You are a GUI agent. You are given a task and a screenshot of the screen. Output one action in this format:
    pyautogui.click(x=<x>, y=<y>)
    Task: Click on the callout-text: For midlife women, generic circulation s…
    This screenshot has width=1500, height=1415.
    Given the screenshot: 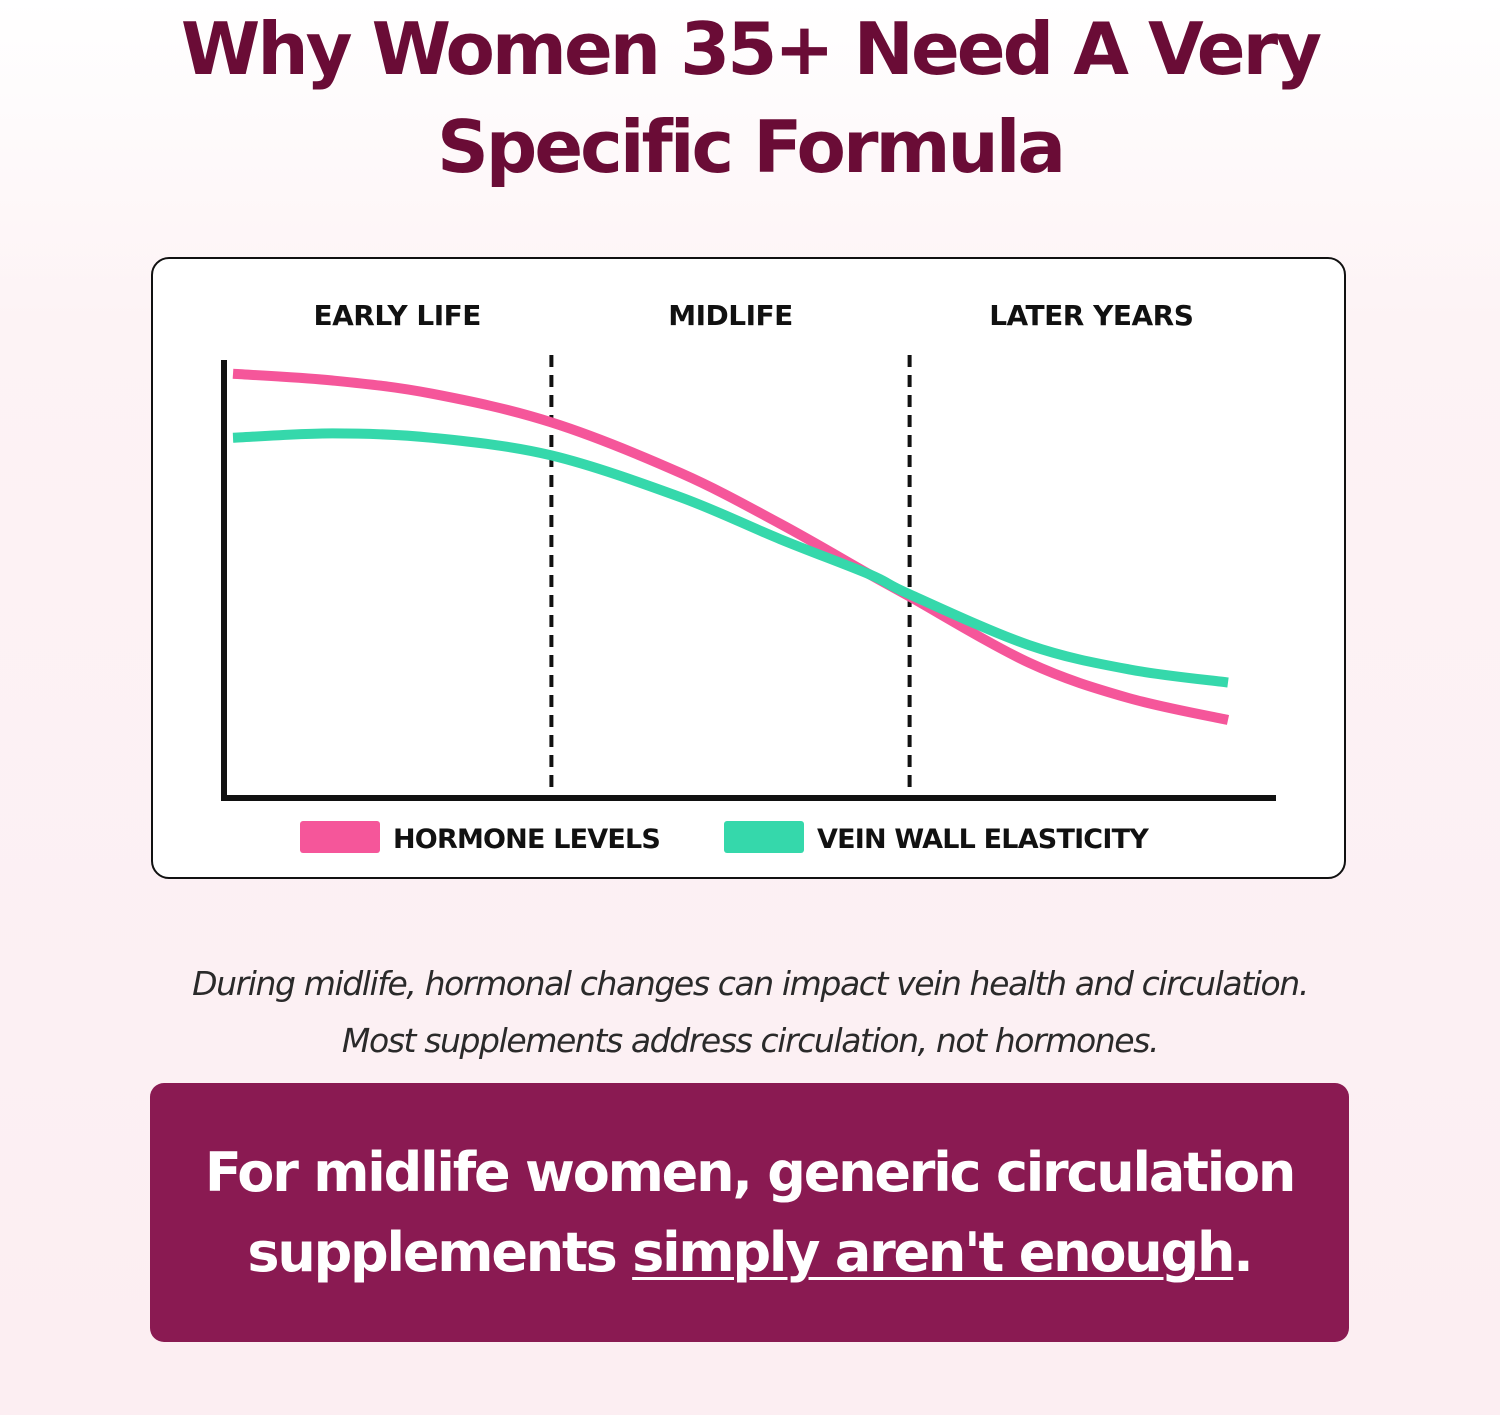 What is the action you would take?
    pyautogui.click(x=750, y=1213)
    